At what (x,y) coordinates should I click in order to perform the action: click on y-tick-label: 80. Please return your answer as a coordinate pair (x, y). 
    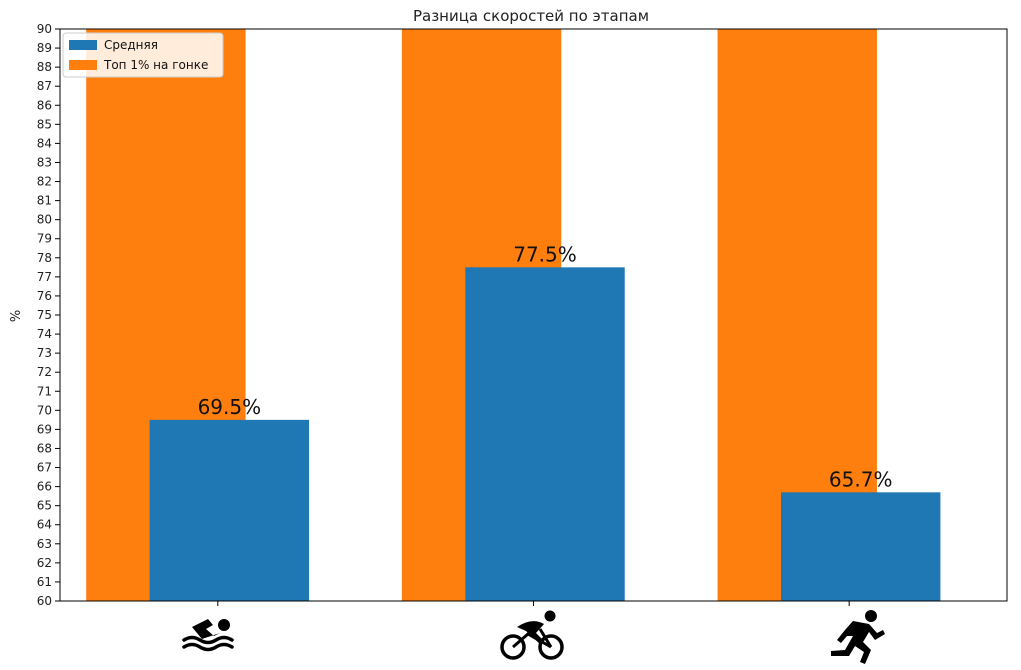
    Looking at the image, I should click on (44, 220).